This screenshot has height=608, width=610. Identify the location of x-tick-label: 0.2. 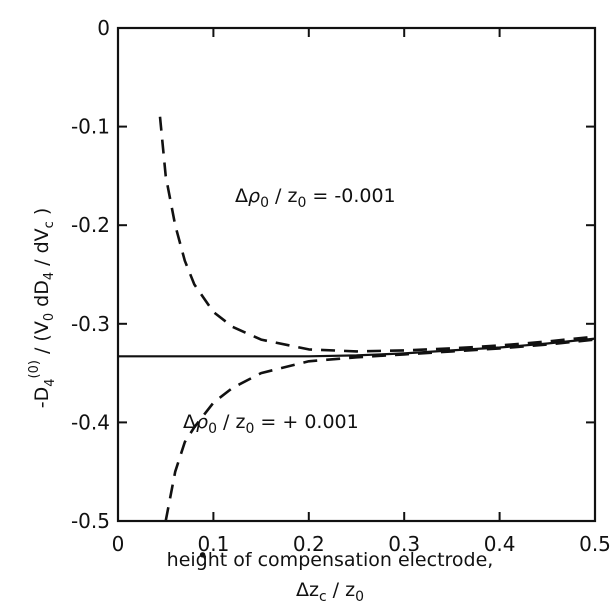
(309, 544).